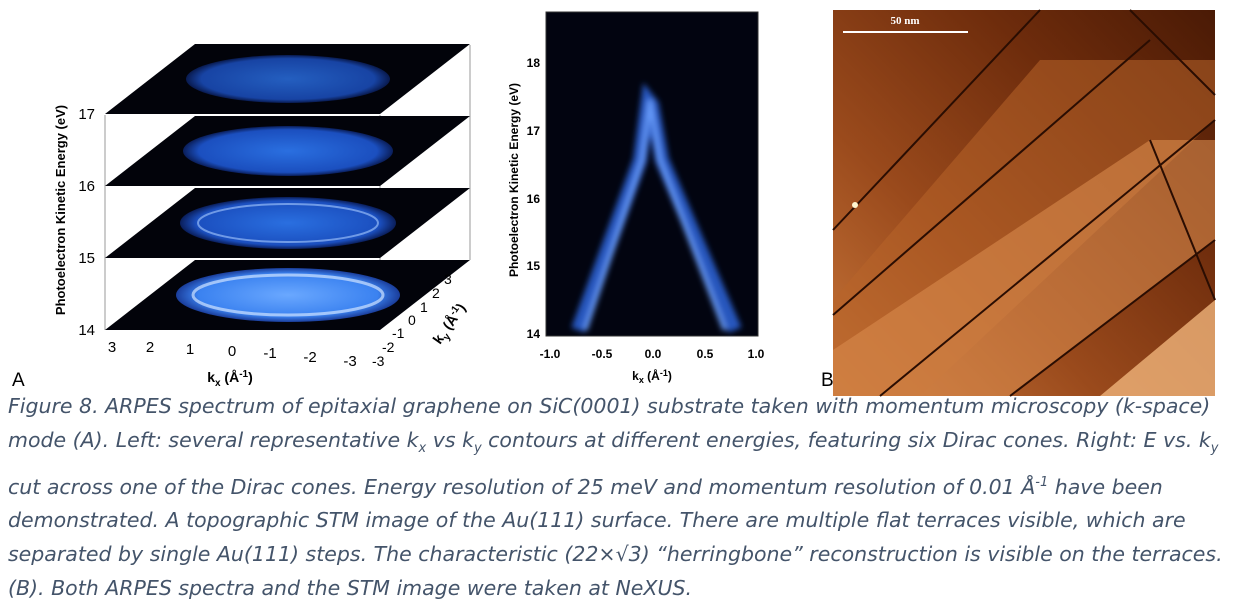 This screenshot has width=1244, height=606. What do you see at coordinates (269, 353) in the screenshot?
I see `kx-tick-label: -1` at bounding box center [269, 353].